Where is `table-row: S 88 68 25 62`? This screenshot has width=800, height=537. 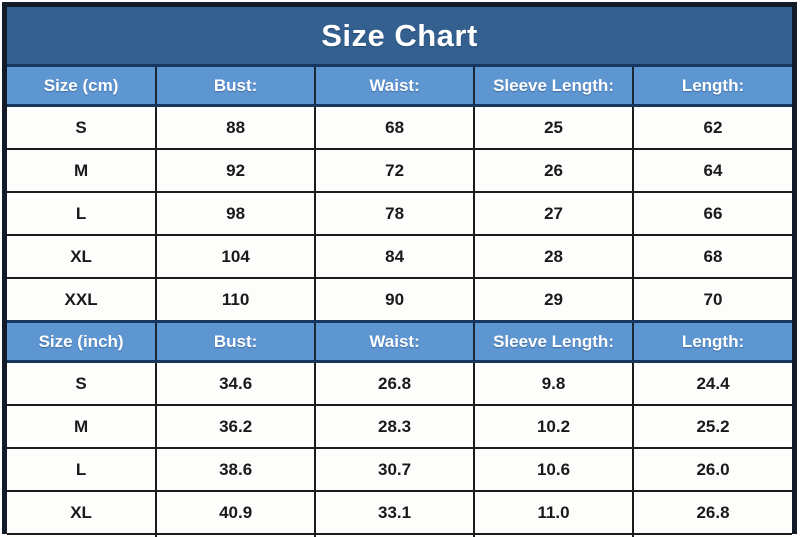
table-row: S 88 68 25 62 is located at coordinates (399, 127).